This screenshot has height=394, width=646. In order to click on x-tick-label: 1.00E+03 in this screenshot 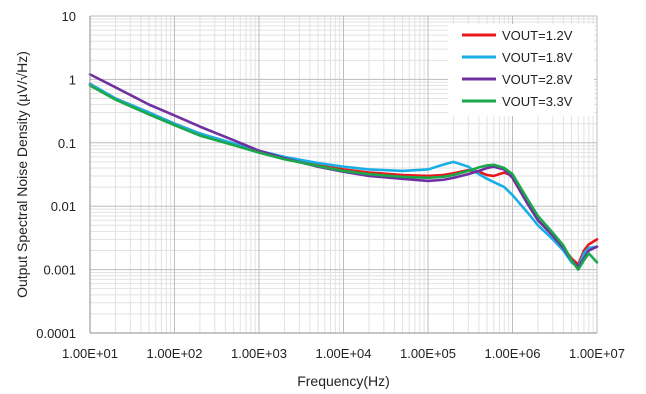, I will do `click(259, 353)`.